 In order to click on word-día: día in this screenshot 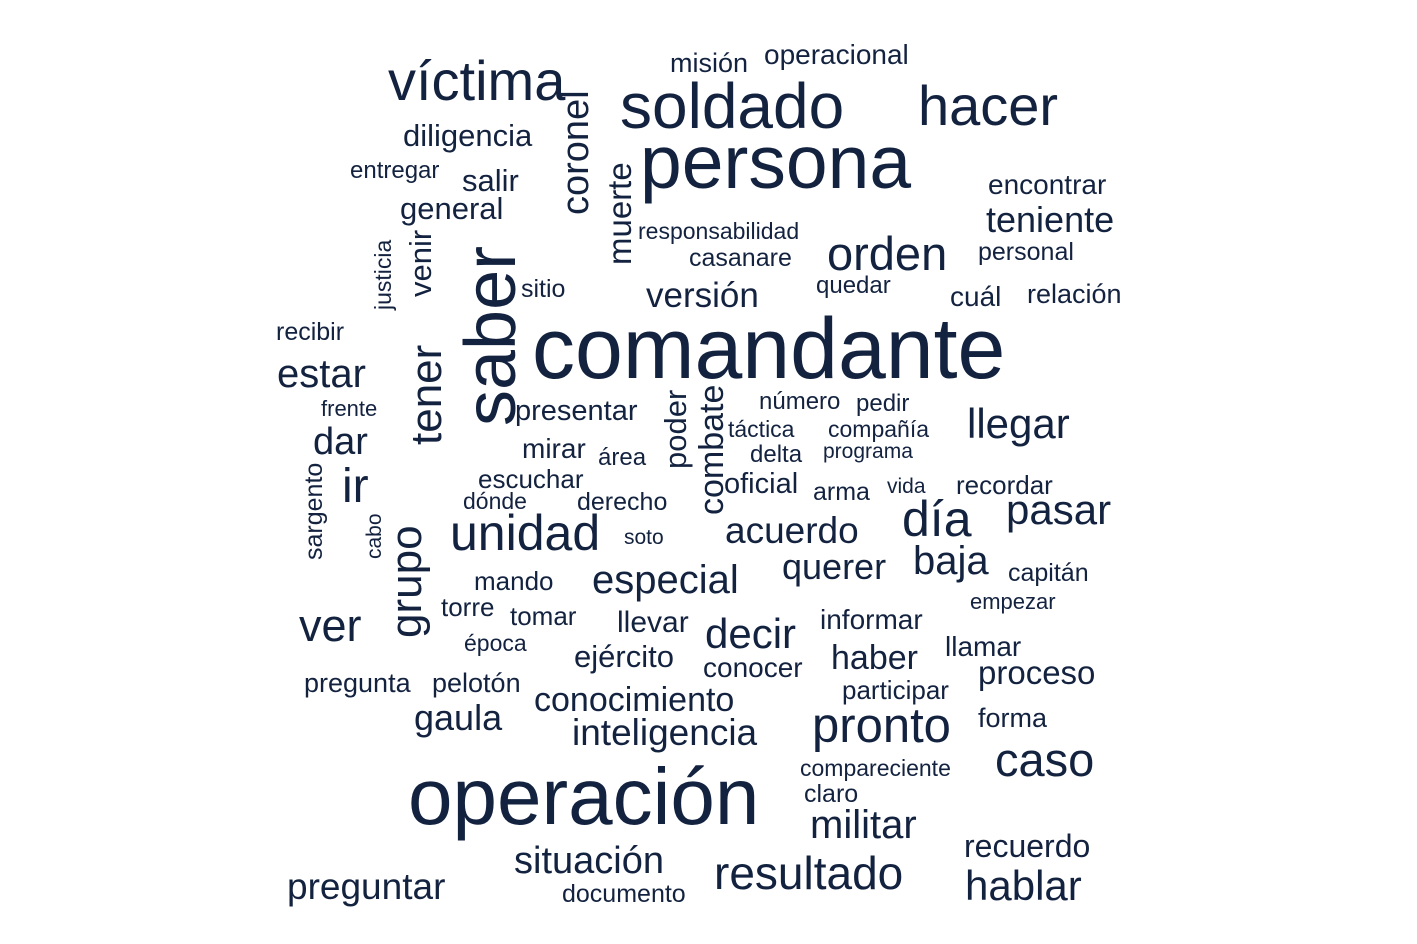, I will do `click(937, 519)`.